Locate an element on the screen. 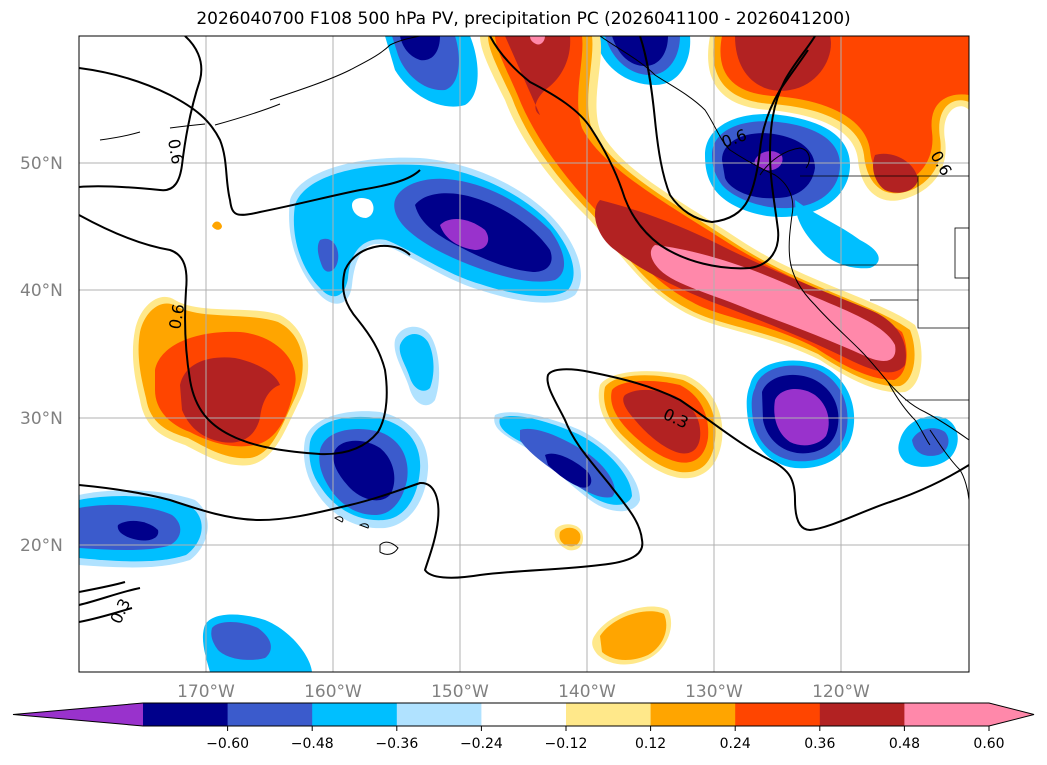  positive-anomaly-central is located at coordinates (660, 425).